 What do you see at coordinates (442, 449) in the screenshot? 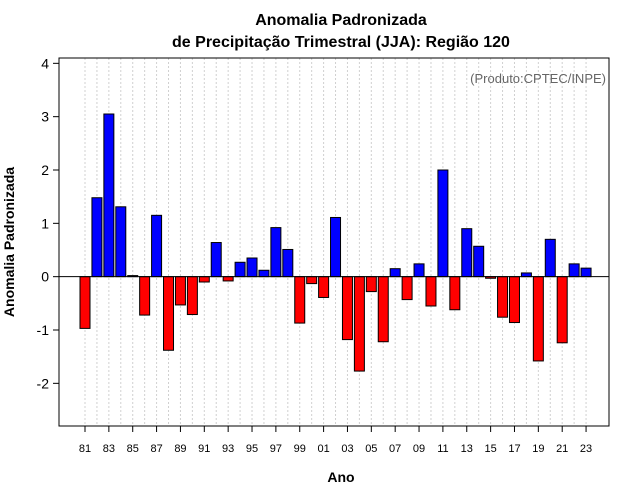
I see `x-tick-label: 11` at bounding box center [442, 449].